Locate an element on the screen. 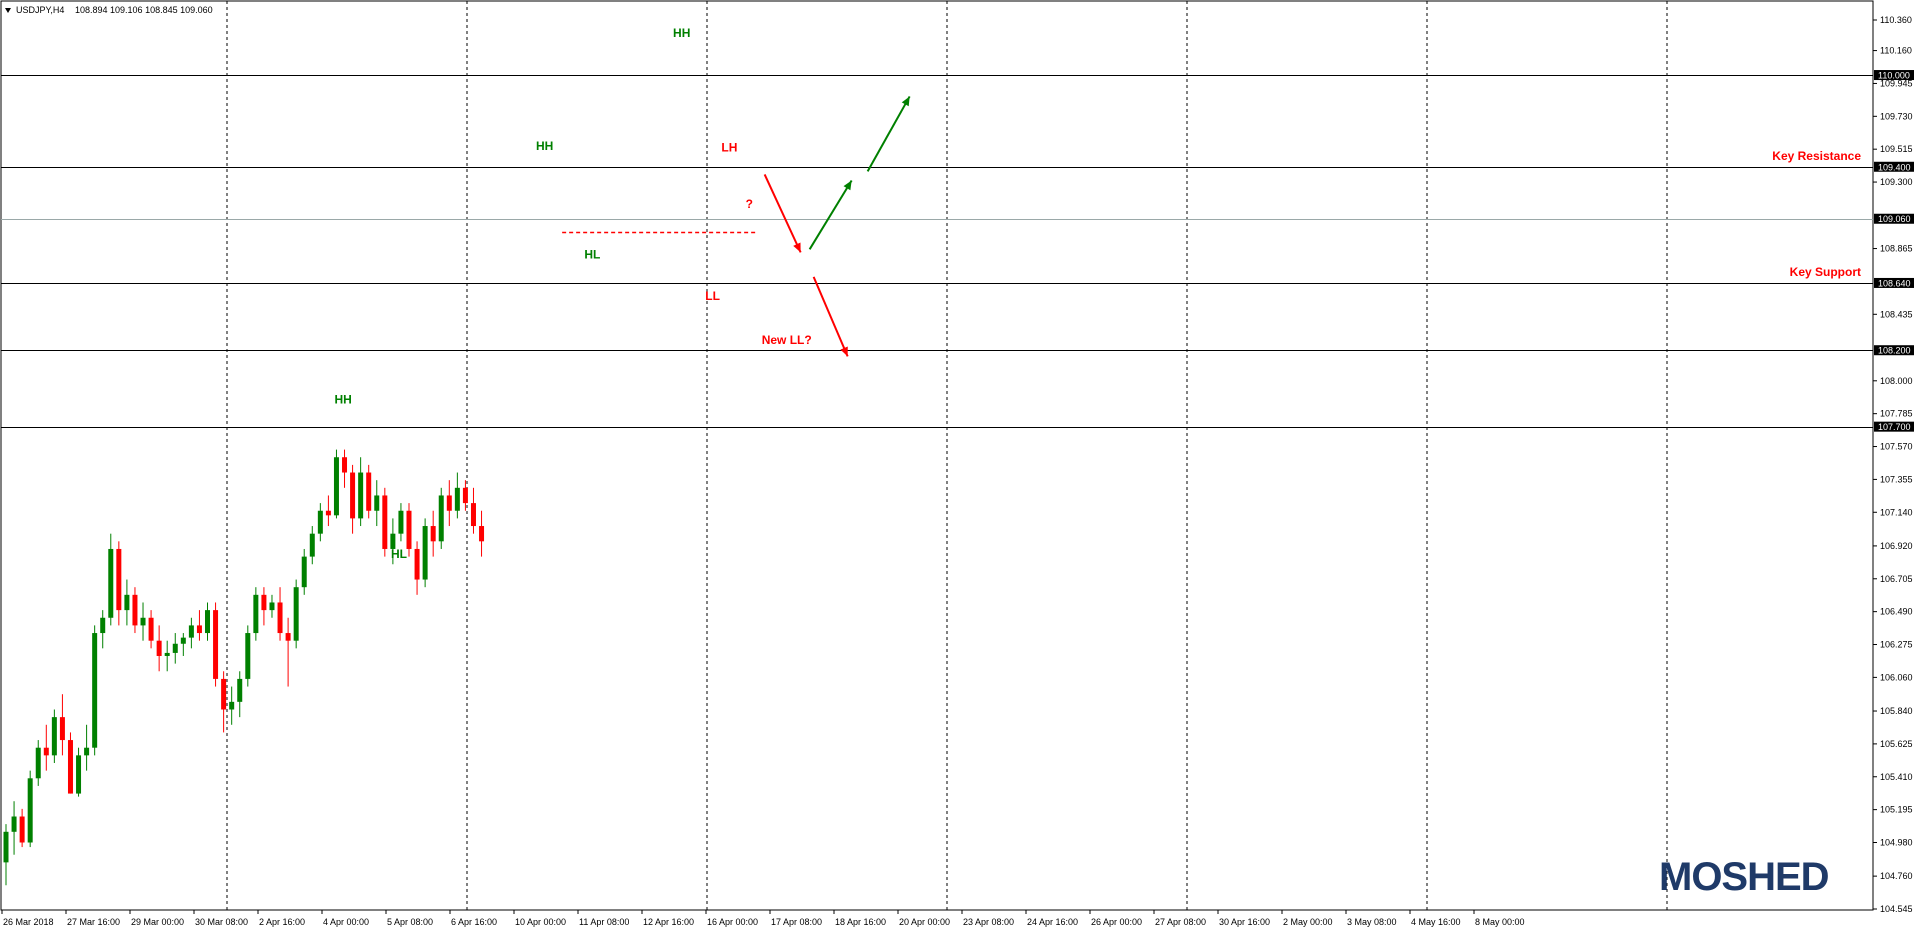 The height and width of the screenshot is (934, 1916). price-tick-label: 107.570 is located at coordinates (1896, 447).